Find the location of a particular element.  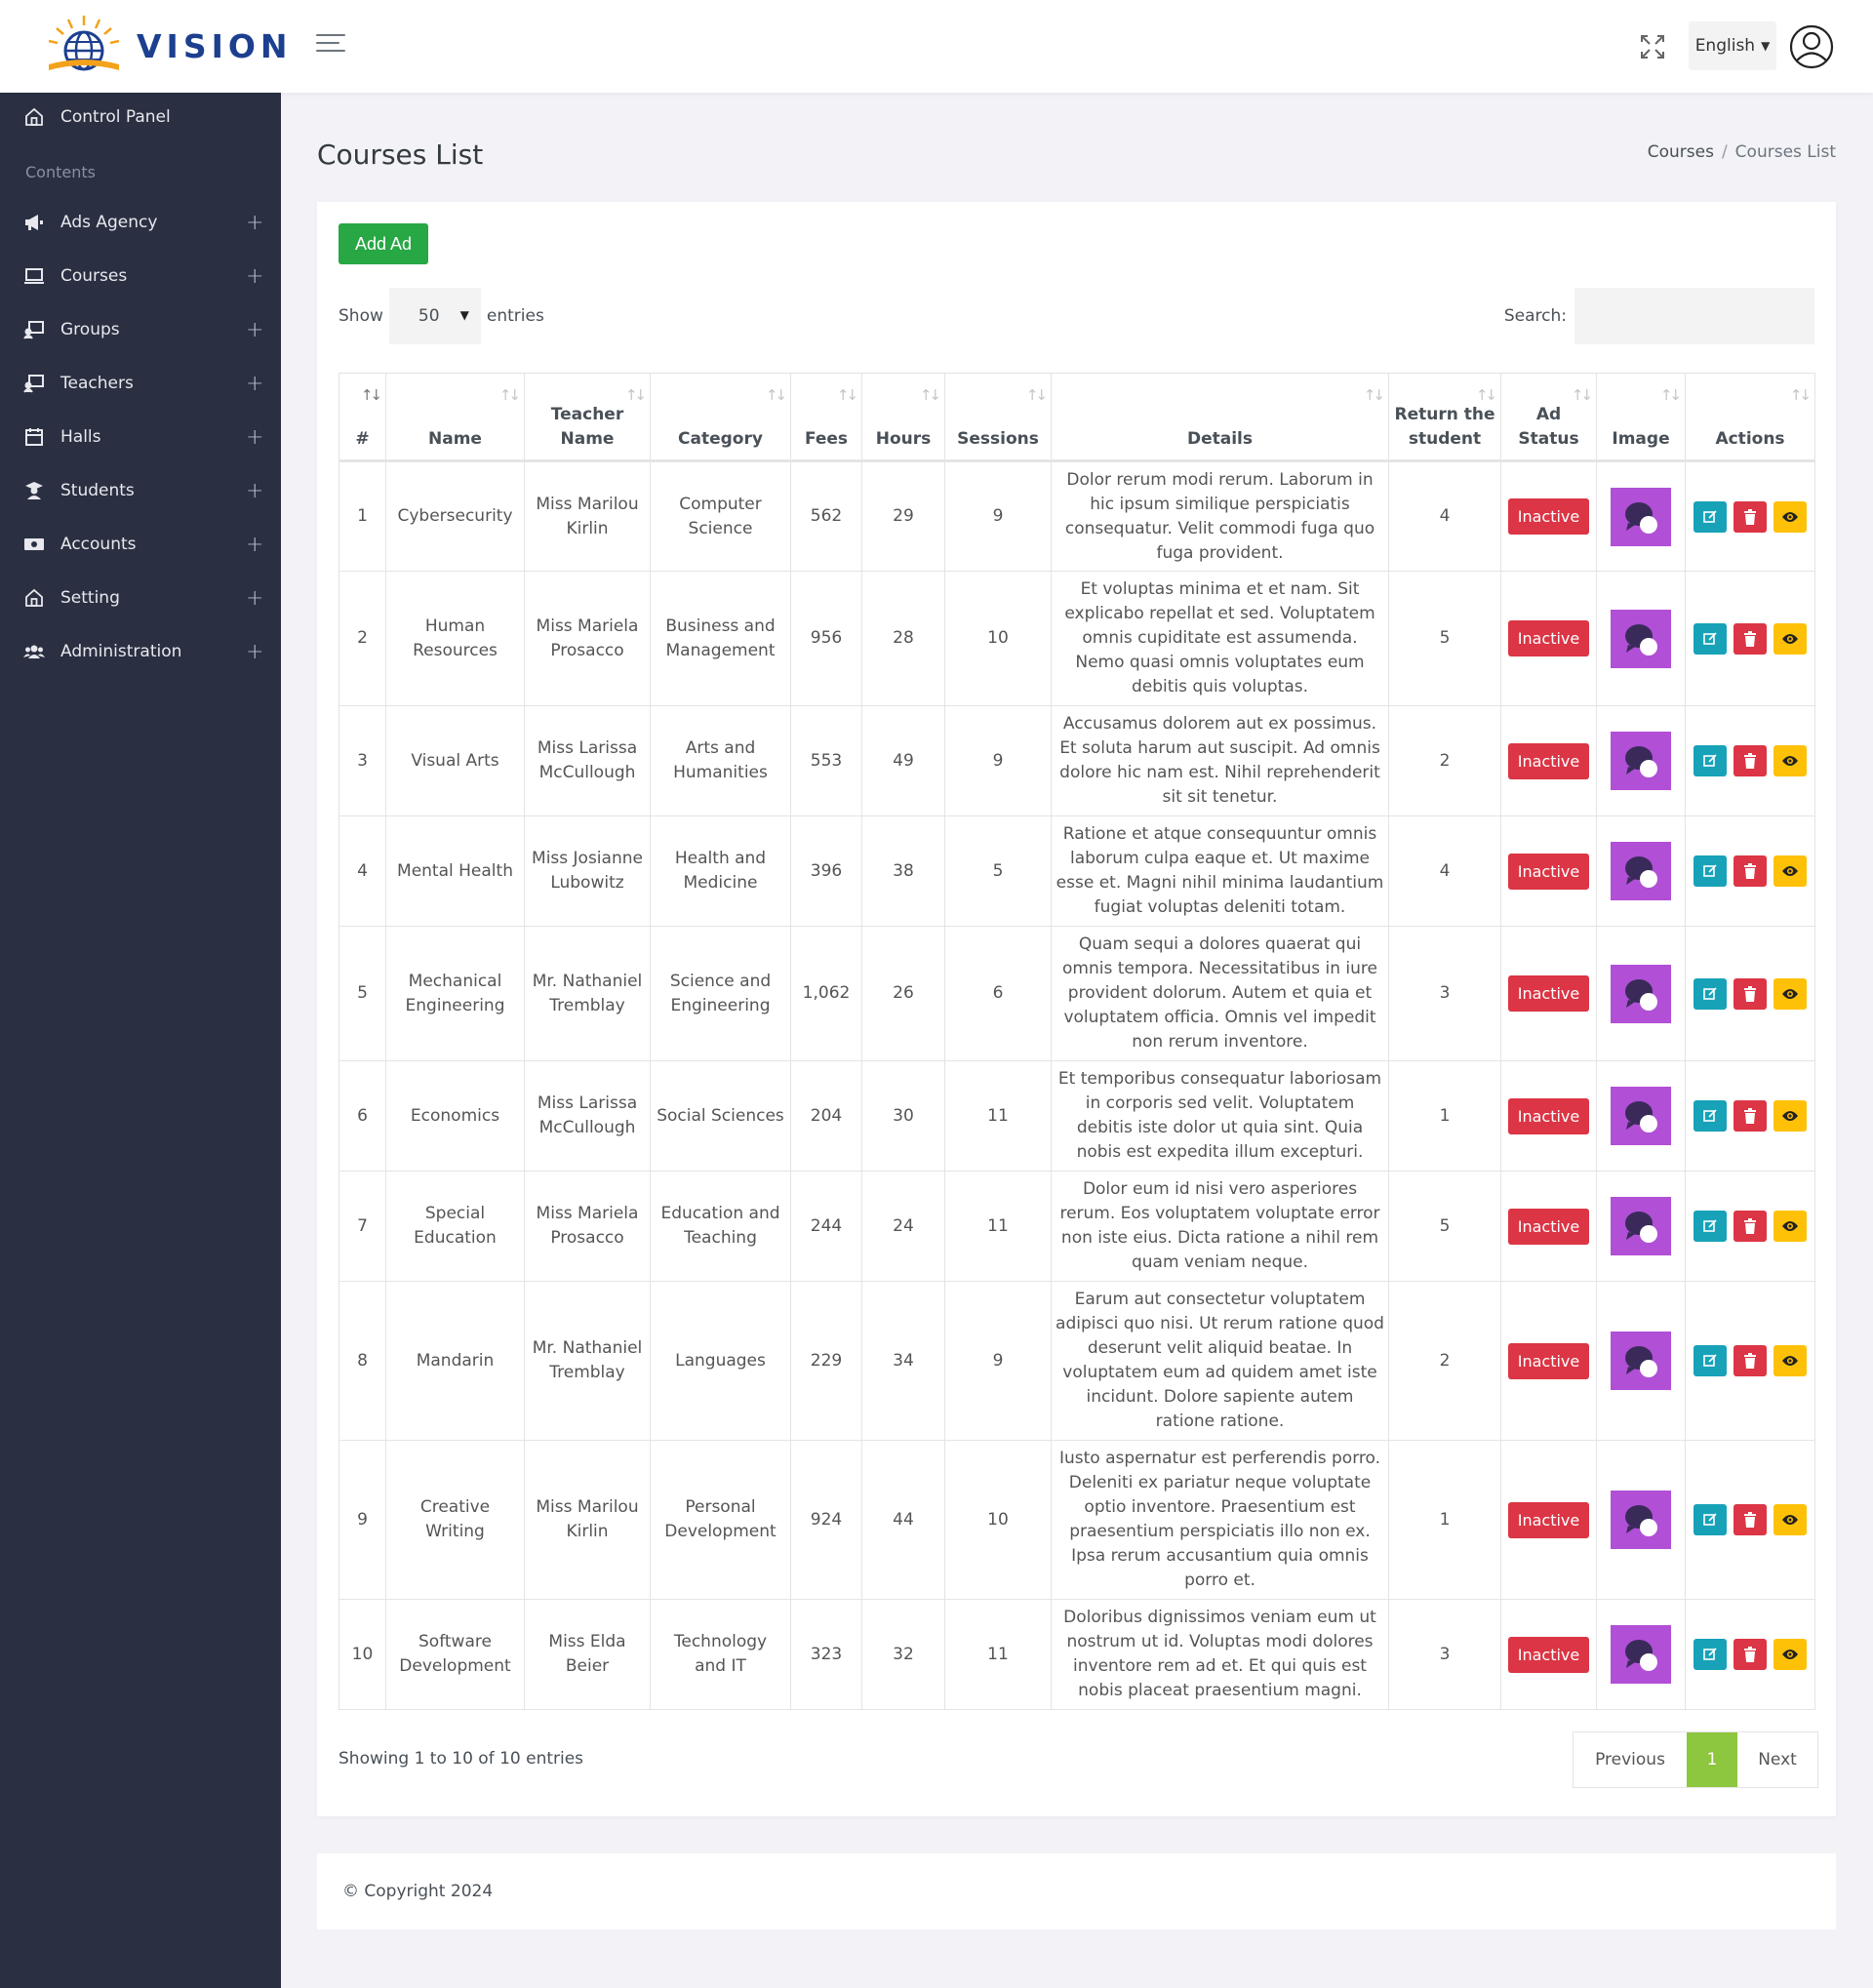

hours-cell: 28 is located at coordinates (903, 638).